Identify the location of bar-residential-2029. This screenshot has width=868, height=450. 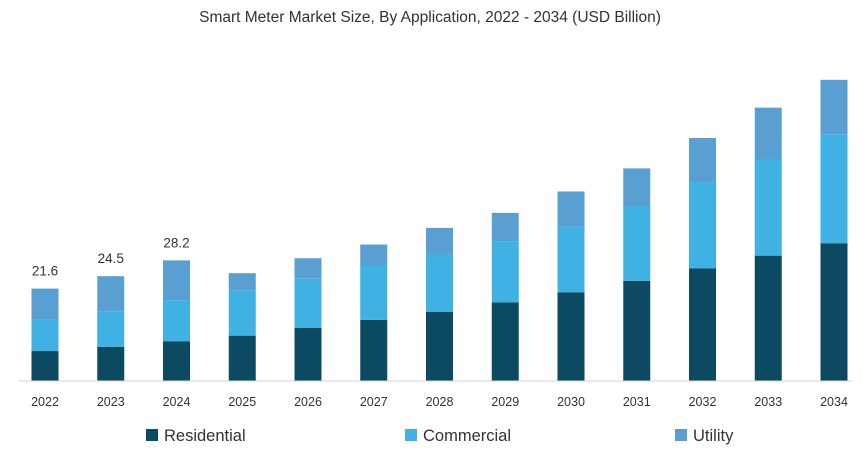
(505, 341).